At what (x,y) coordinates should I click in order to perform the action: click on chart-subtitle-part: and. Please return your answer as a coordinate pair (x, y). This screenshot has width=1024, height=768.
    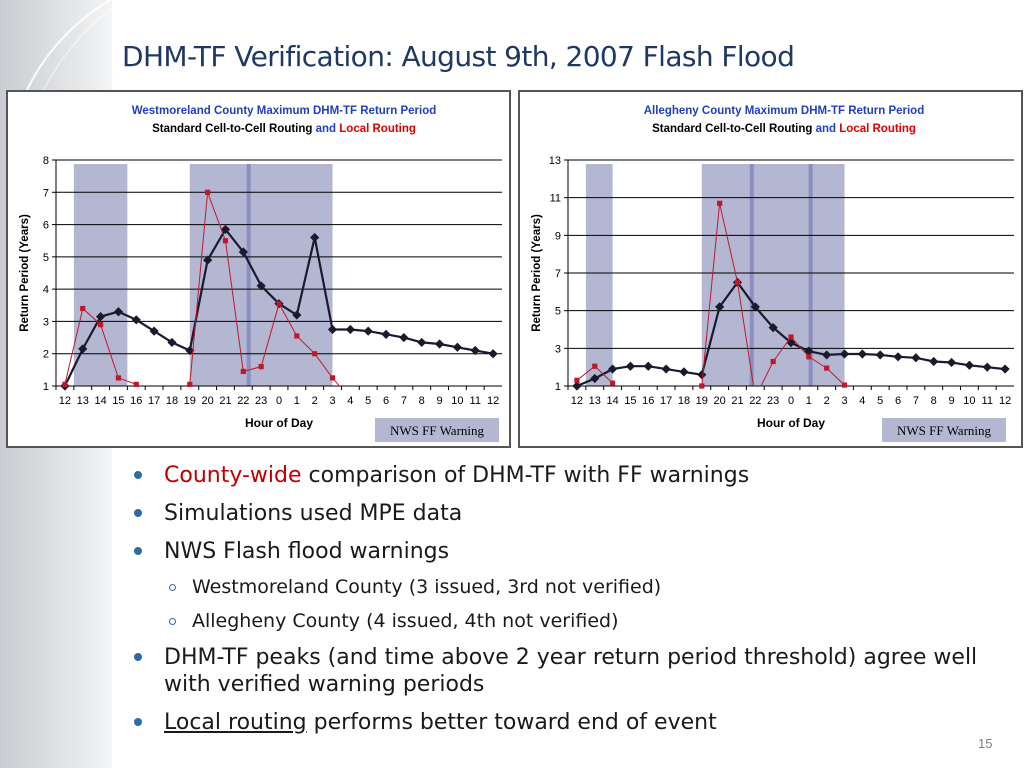
    Looking at the image, I should click on (325, 129).